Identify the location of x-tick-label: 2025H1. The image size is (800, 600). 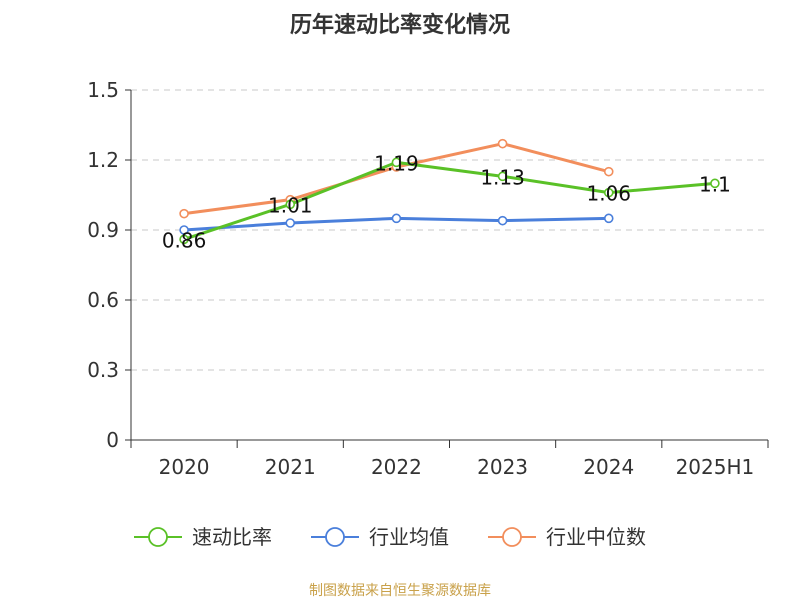
(715, 467).